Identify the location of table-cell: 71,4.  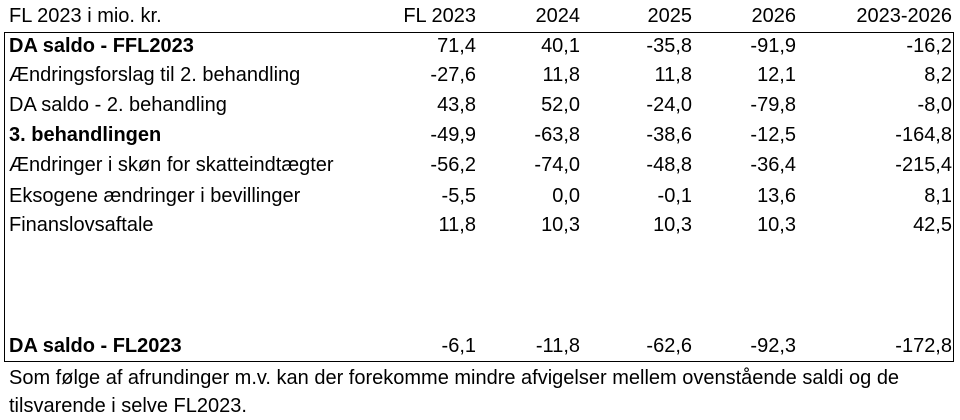
(456, 46).